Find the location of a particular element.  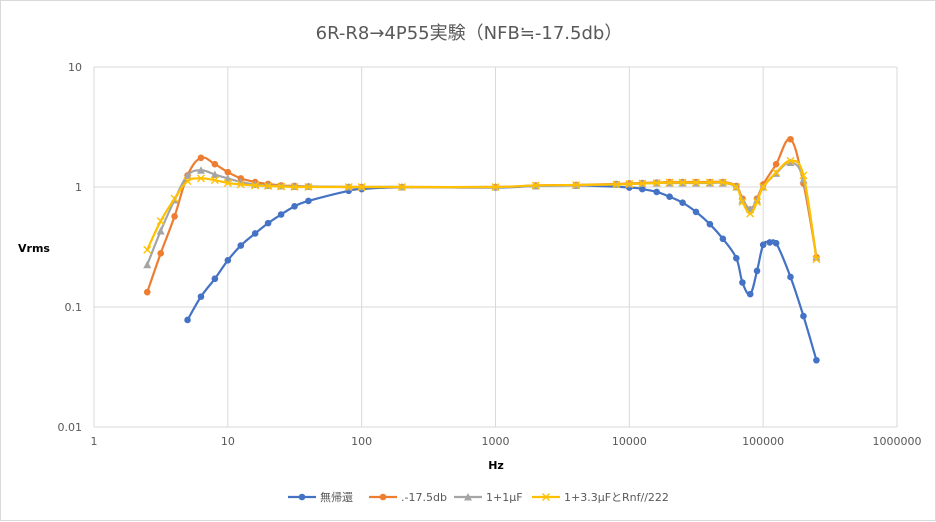

x-tick-label: 1000 is located at coordinates (496, 441).